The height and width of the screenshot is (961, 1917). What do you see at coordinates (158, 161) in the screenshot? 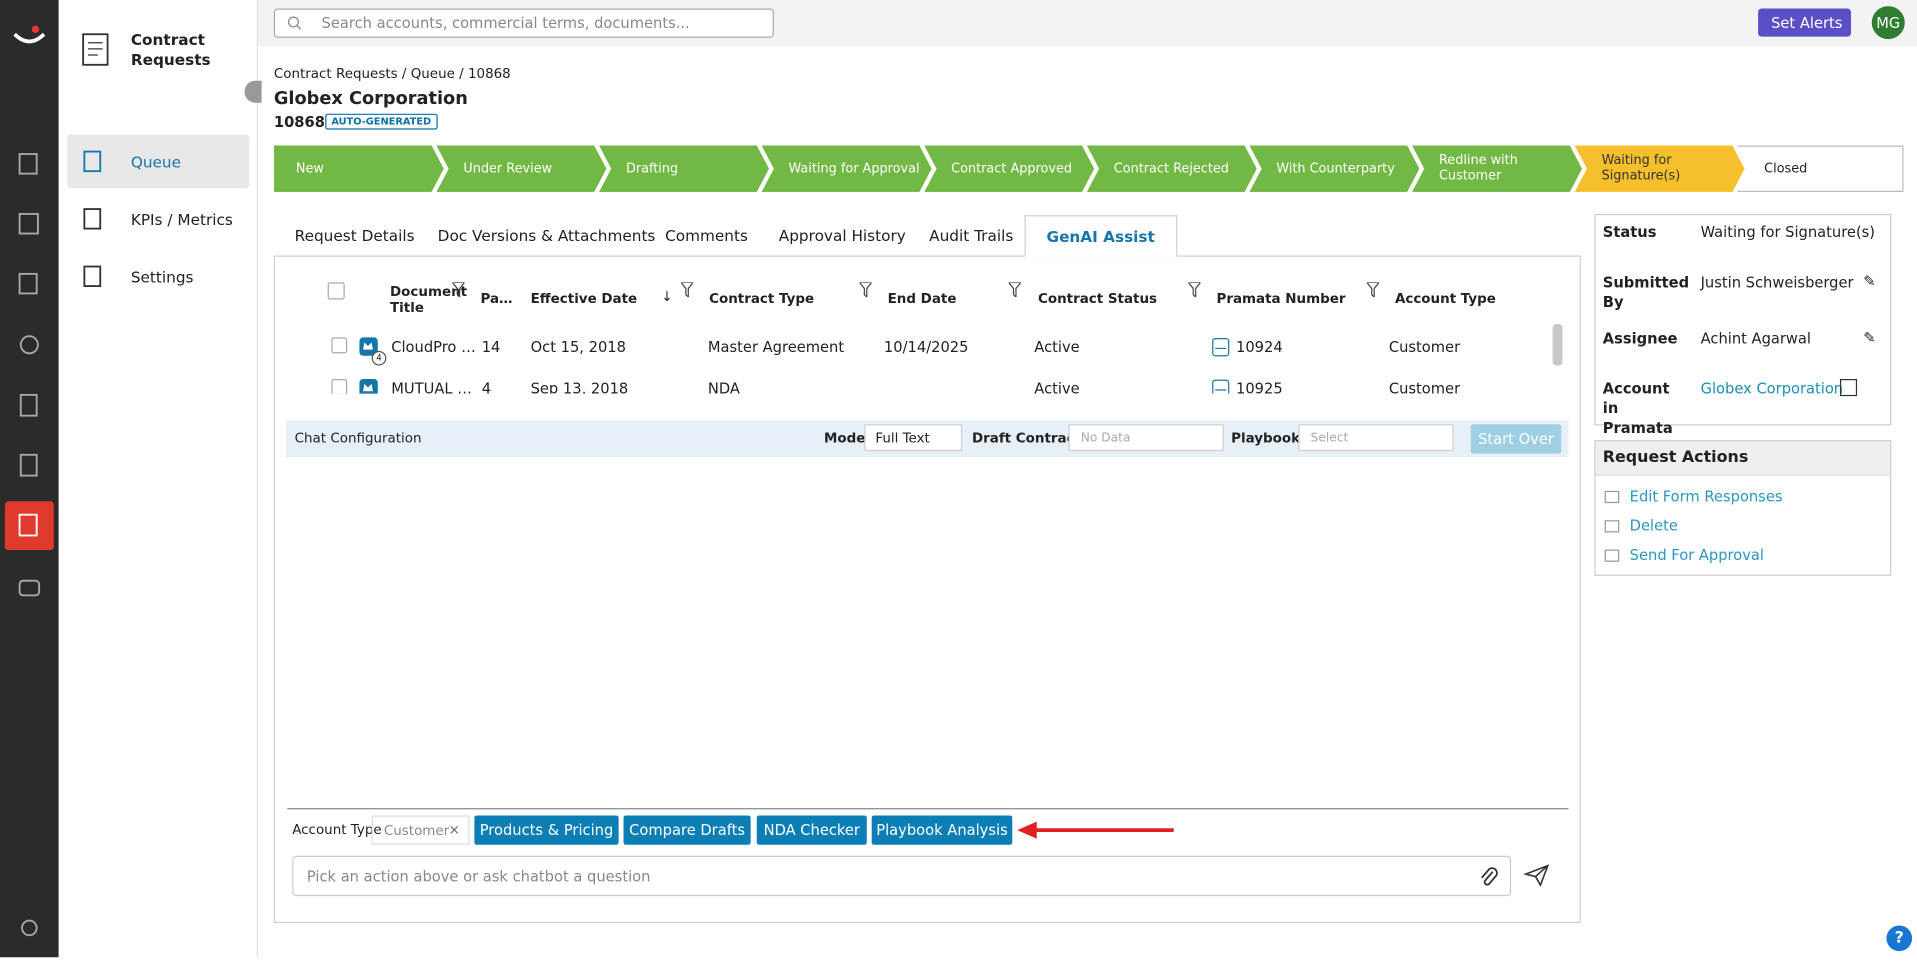
I see `nav-item: Queue` at bounding box center [158, 161].